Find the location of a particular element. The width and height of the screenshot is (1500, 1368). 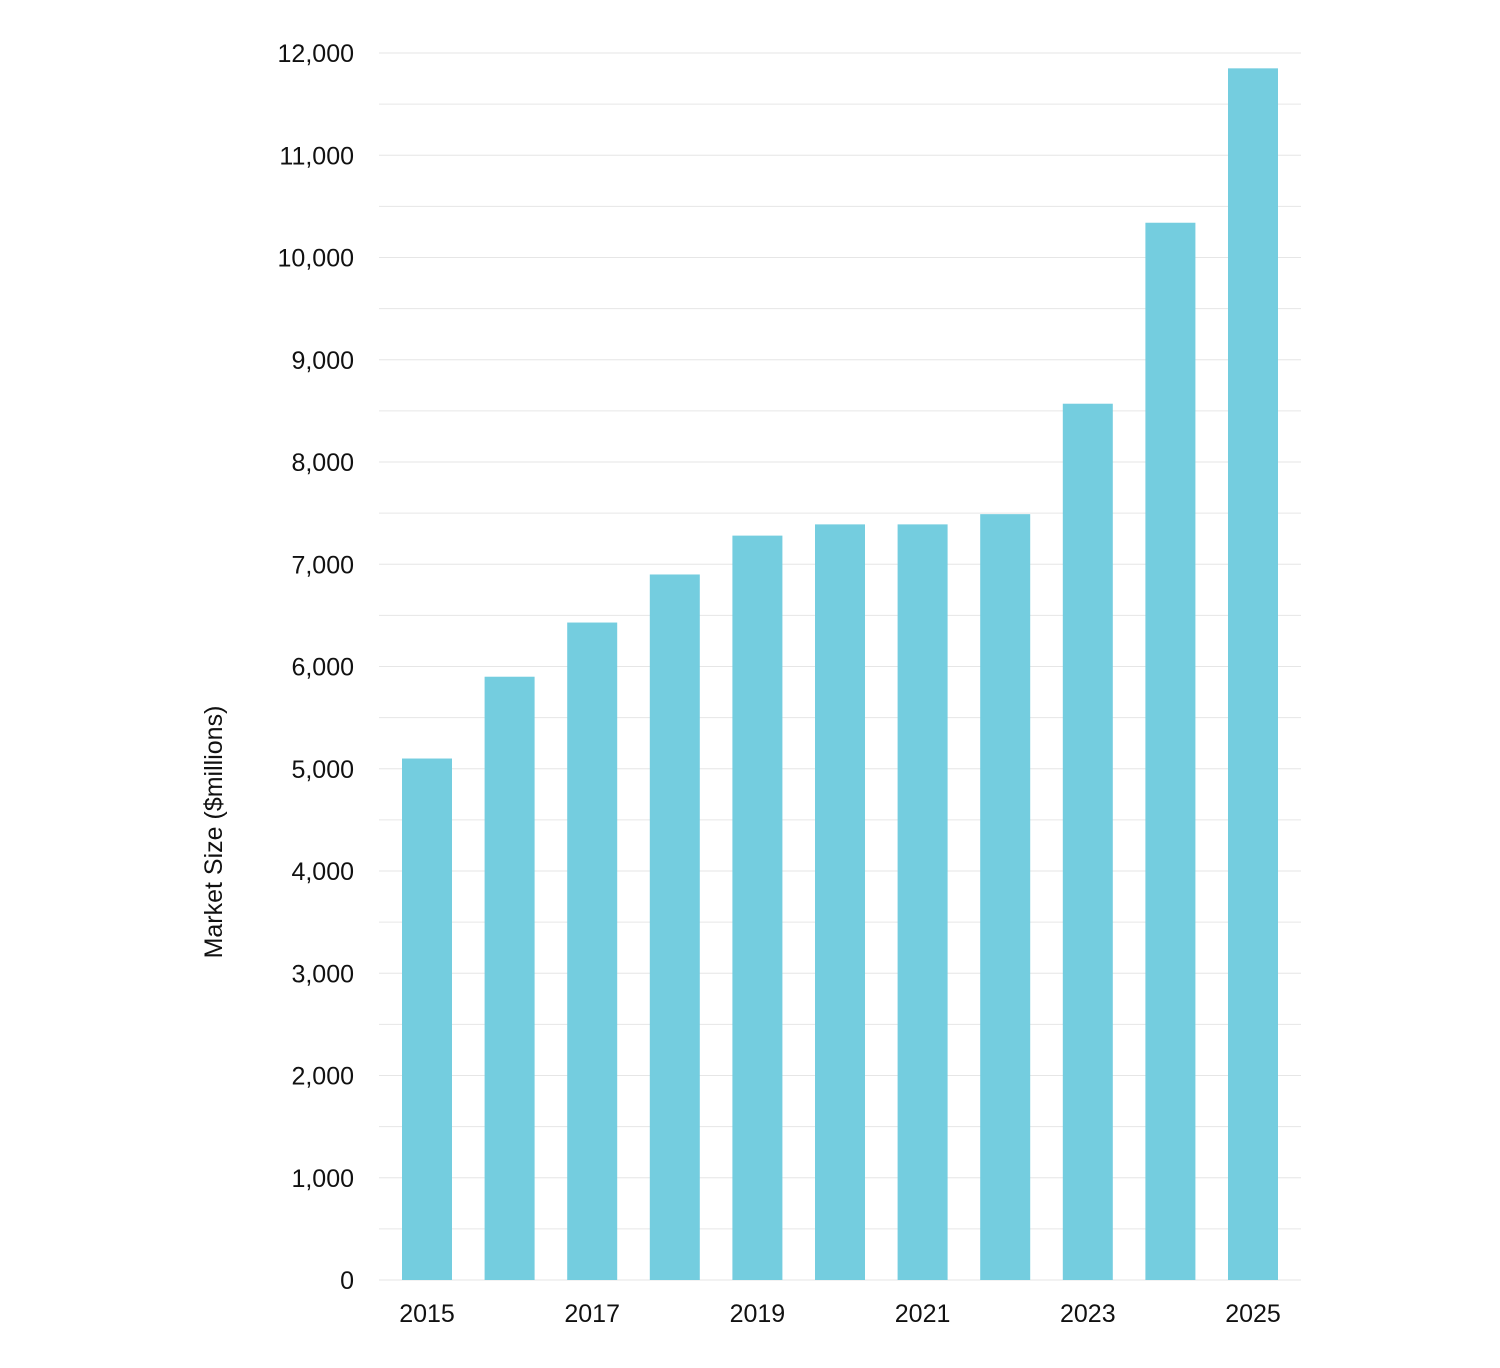

x-tick-label: 2015 is located at coordinates (427, 1314).